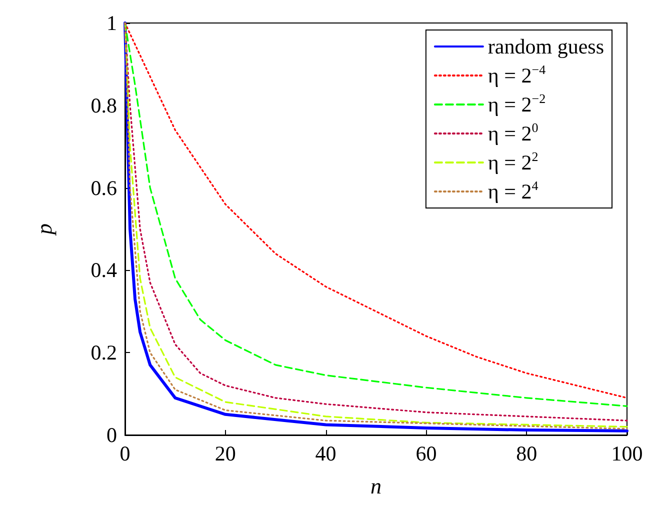  What do you see at coordinates (103, 188) in the screenshot?
I see `y-tick-label: 0.6` at bounding box center [103, 188].